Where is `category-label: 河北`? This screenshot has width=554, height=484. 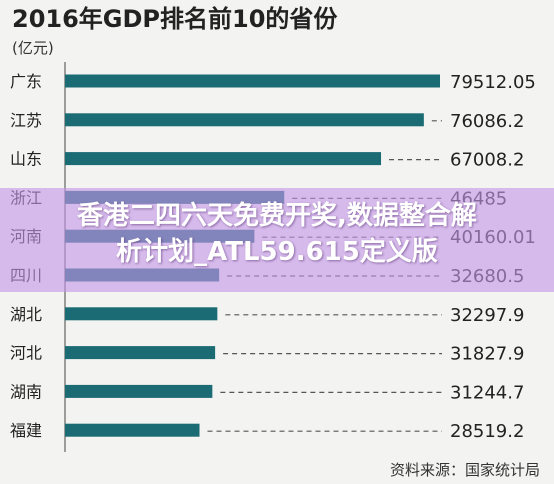 category-label: 河北 is located at coordinates (26, 353).